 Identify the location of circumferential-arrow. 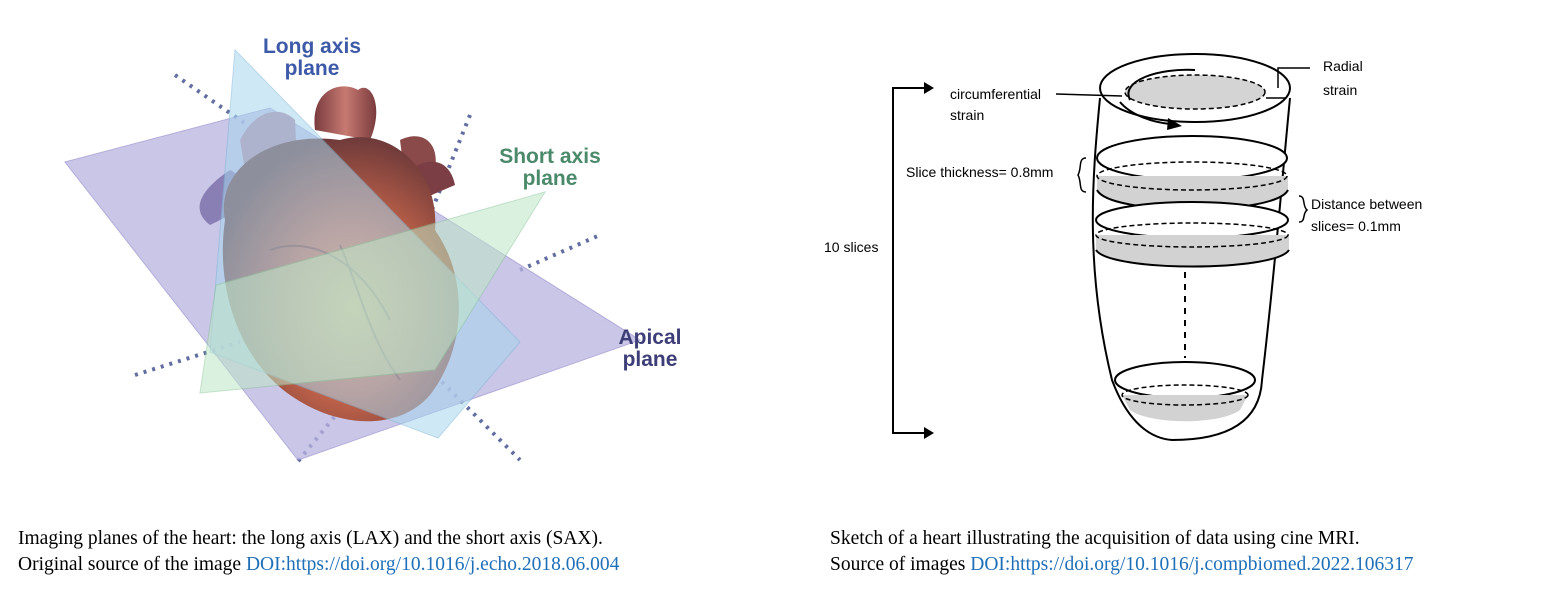
(1161, 84).